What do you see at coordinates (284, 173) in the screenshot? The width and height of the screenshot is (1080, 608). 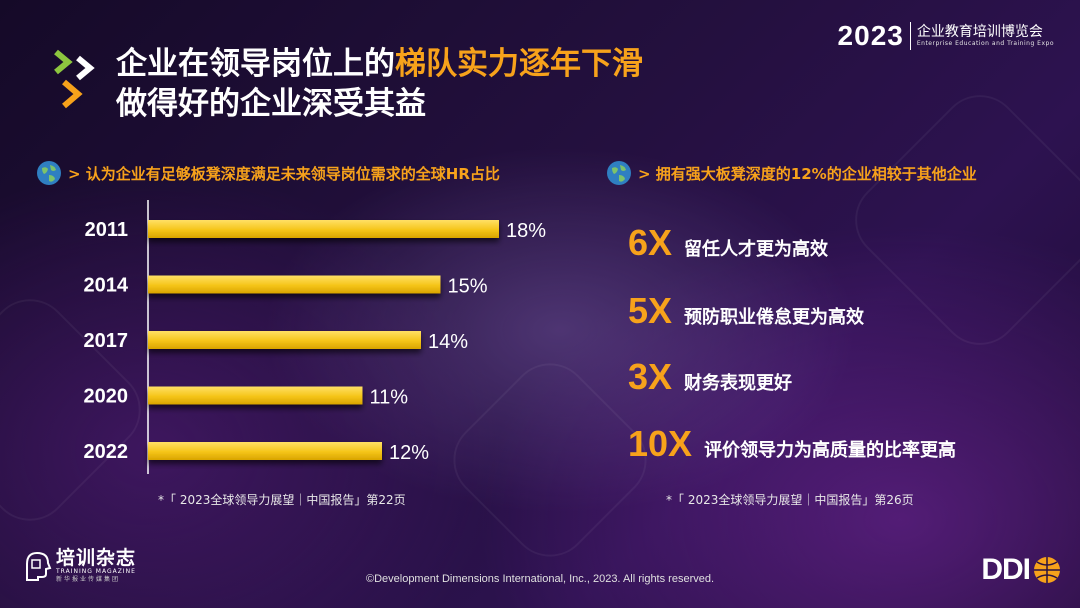 I see `left-section-heading-text: > 认为企业有足够板凳深度满足未来领导岗位需求的全球HR占比` at bounding box center [284, 173].